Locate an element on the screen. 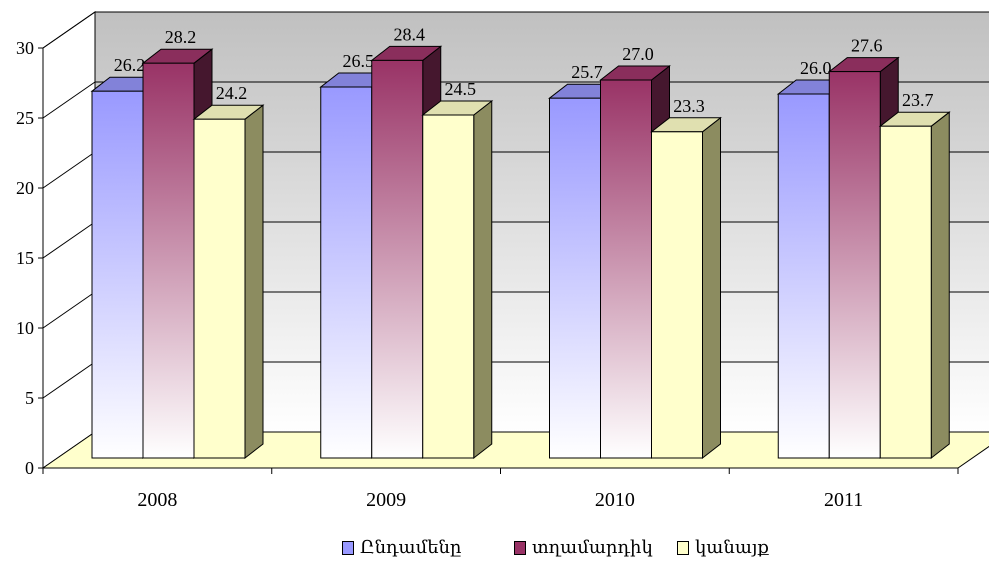 The height and width of the screenshot is (573, 989). y-tick-label: 20 is located at coordinates (25, 188).